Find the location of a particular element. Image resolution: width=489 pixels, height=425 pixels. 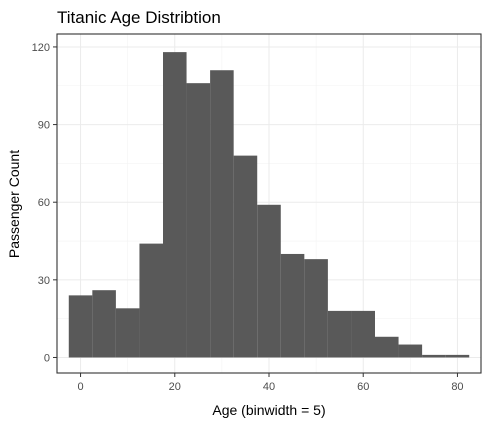

y-tick-label: 30 is located at coordinates (44, 281).